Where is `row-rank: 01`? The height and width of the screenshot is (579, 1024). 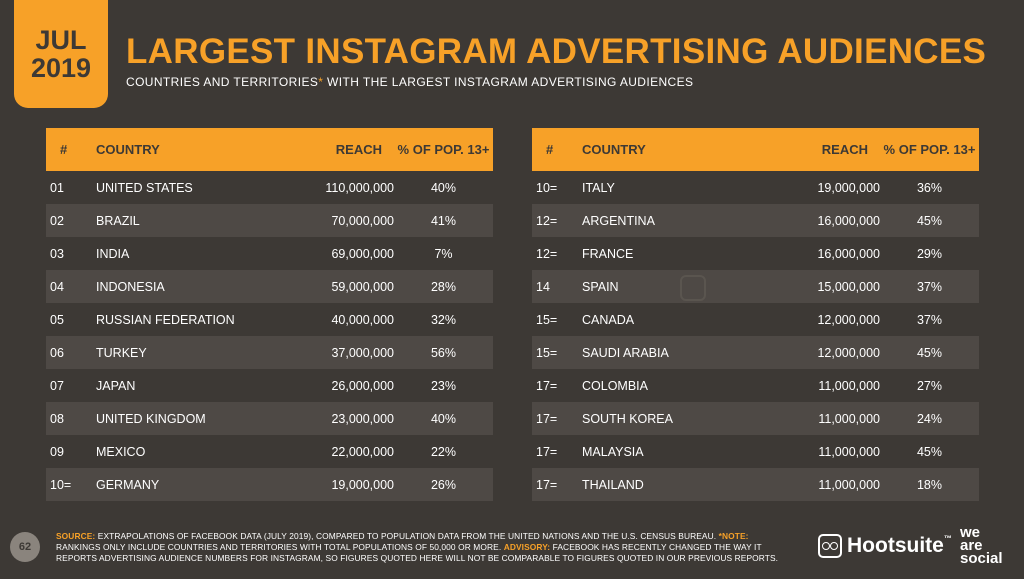 row-rank: 01 is located at coordinates (57, 187).